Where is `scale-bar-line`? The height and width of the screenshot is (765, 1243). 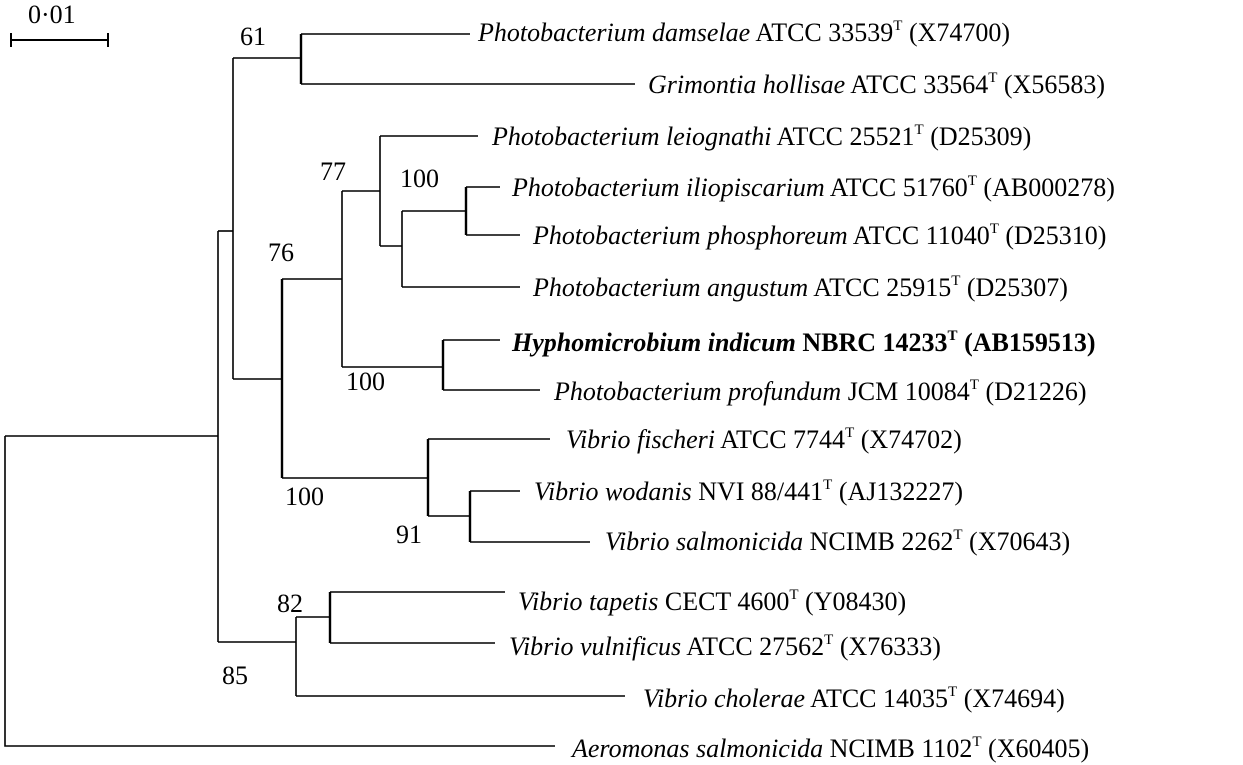
scale-bar-line is located at coordinates (59, 40).